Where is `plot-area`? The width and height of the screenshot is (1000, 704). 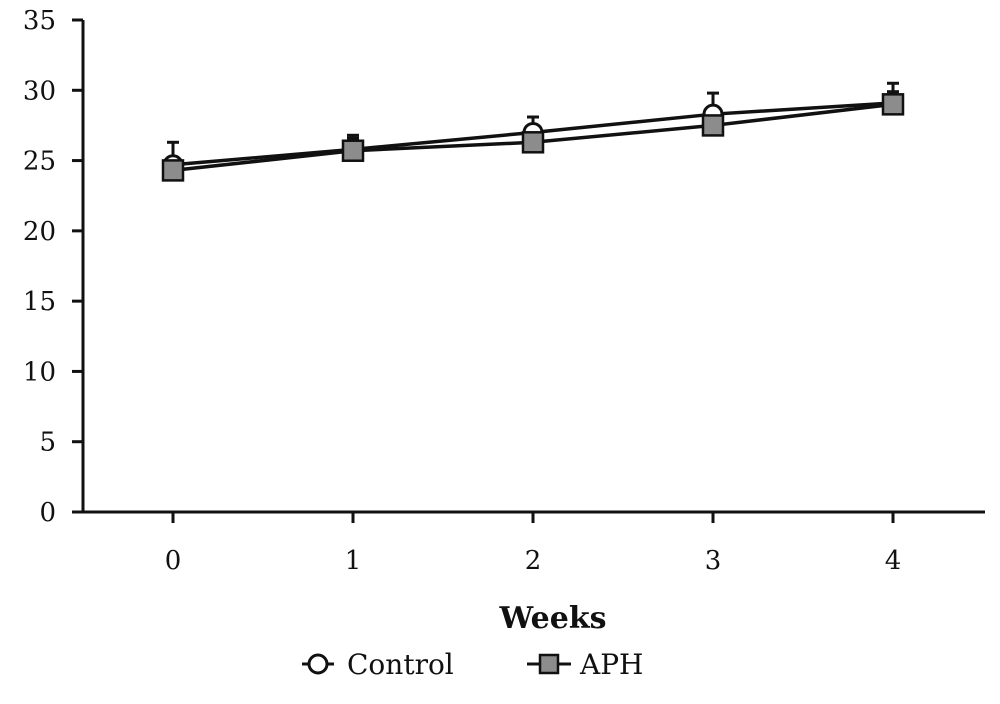 plot-area is located at coordinates (533, 131).